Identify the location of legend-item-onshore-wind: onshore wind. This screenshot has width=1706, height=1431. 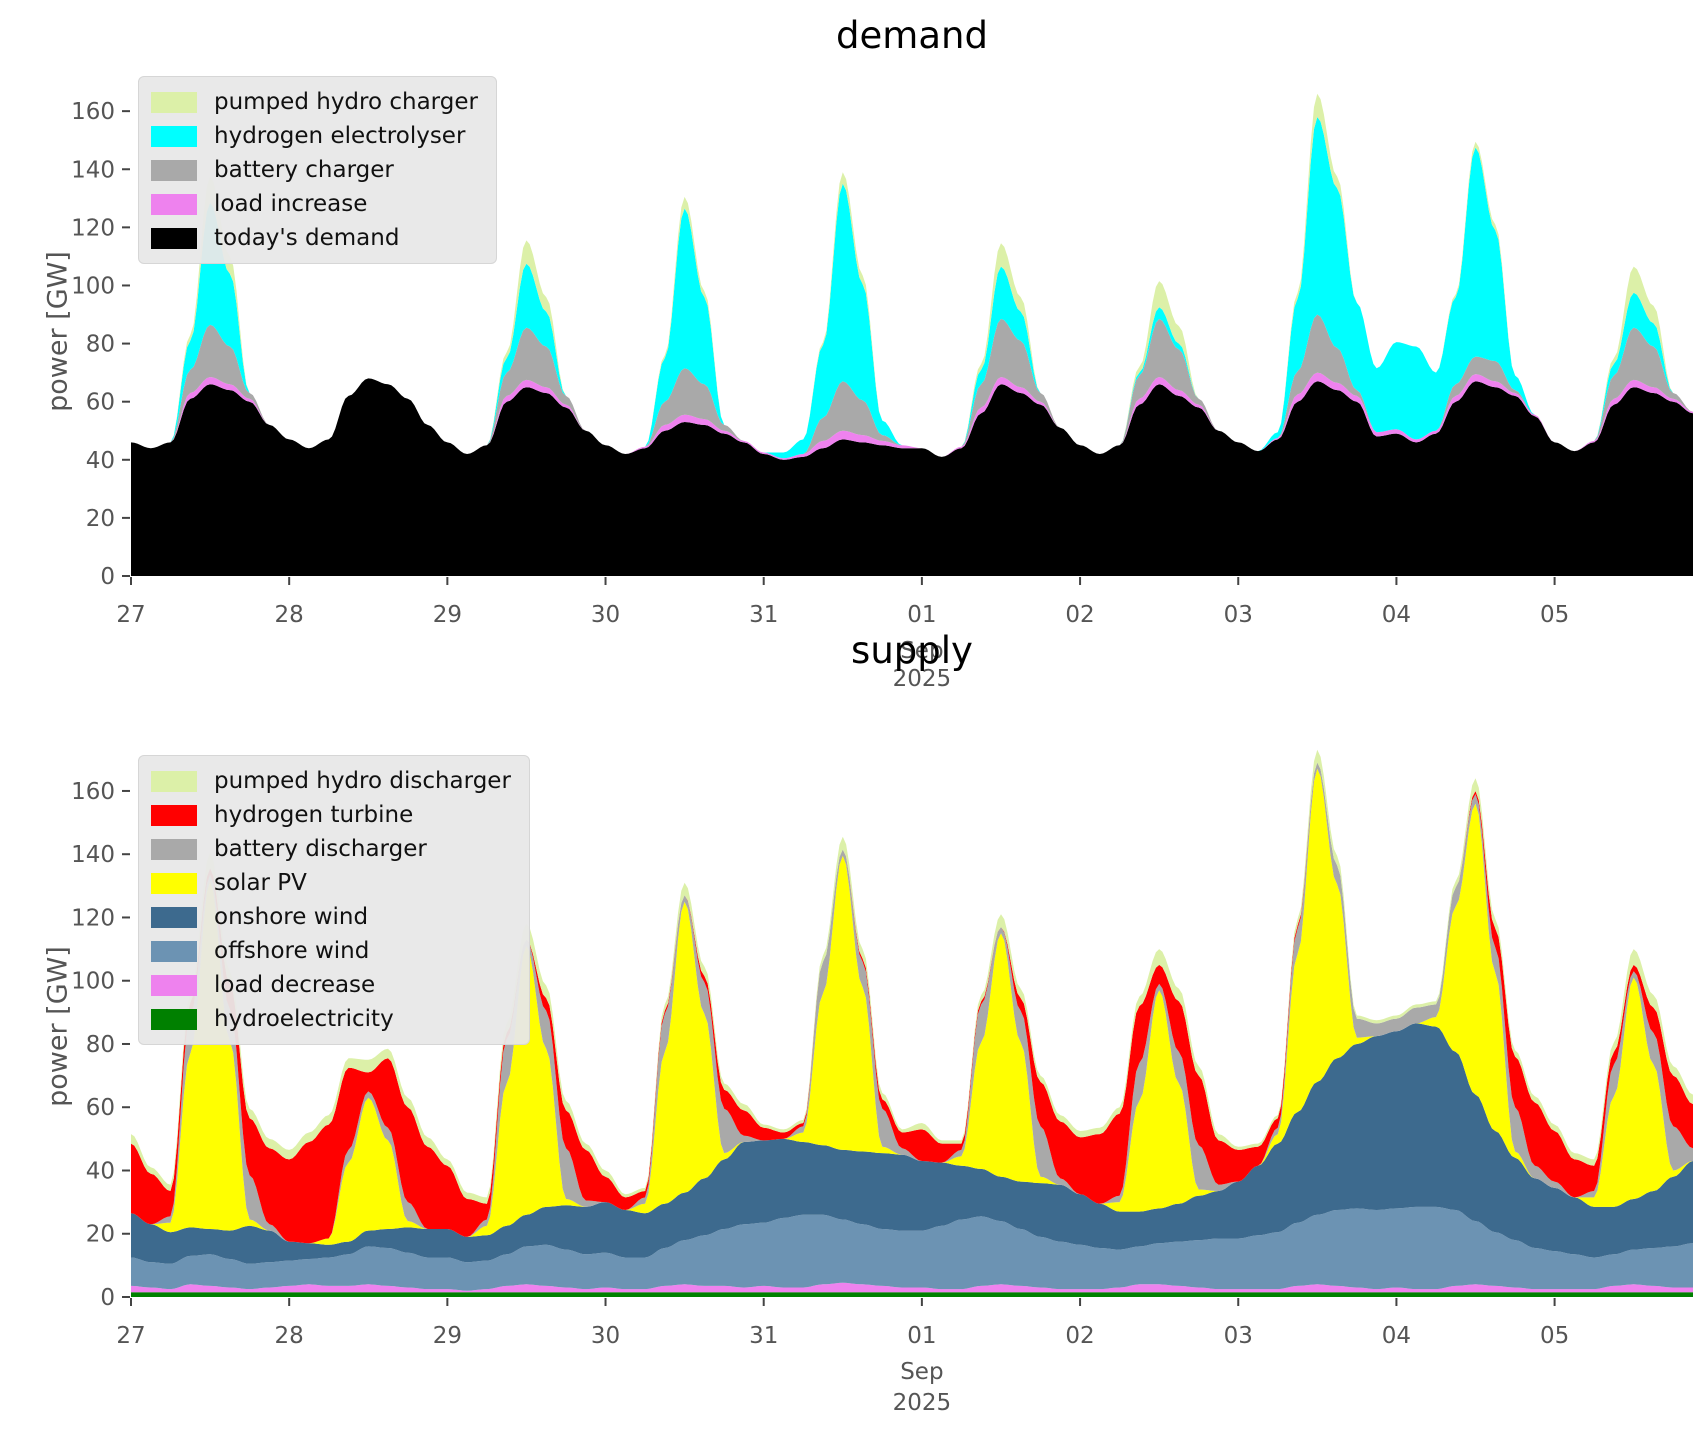
(331, 917).